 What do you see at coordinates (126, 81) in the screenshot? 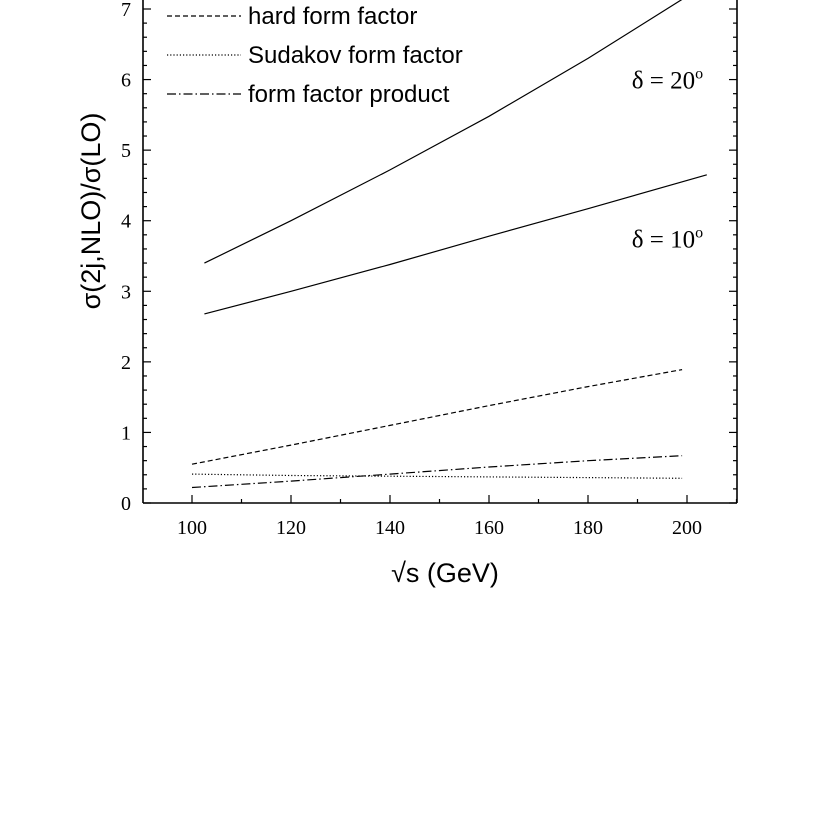
I see `y-tick-label: 6` at bounding box center [126, 81].